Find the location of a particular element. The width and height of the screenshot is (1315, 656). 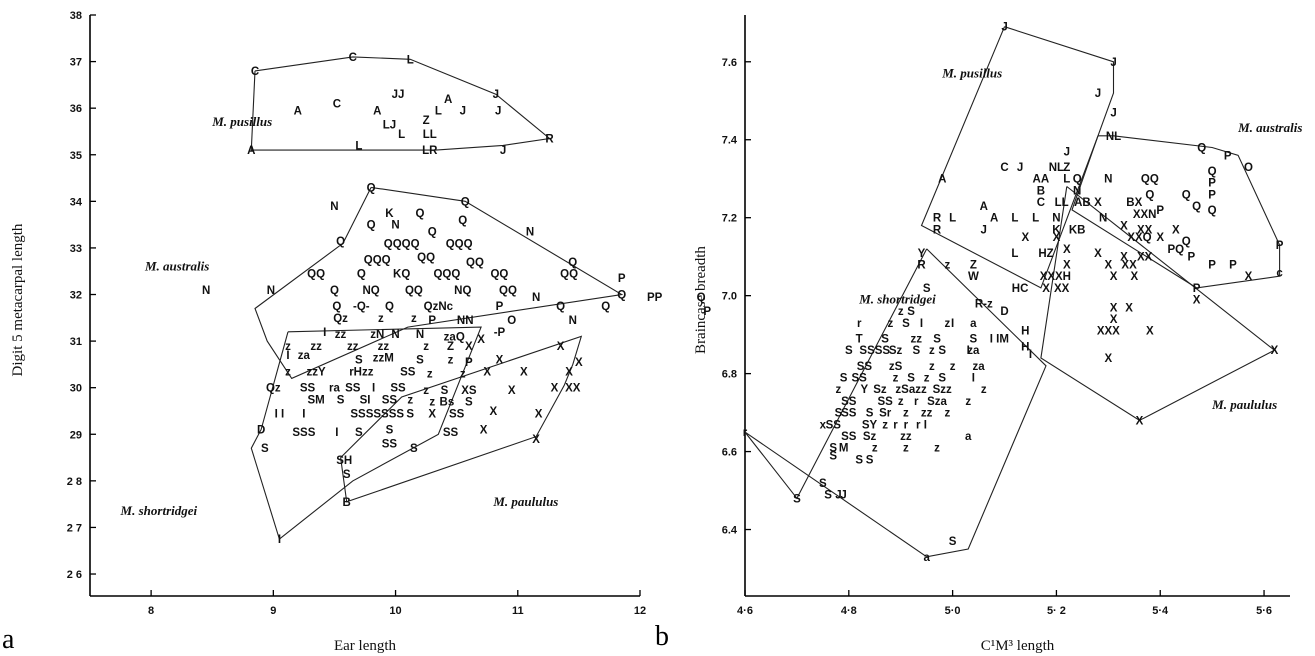

data-point: H is located at coordinates (1067, 277).